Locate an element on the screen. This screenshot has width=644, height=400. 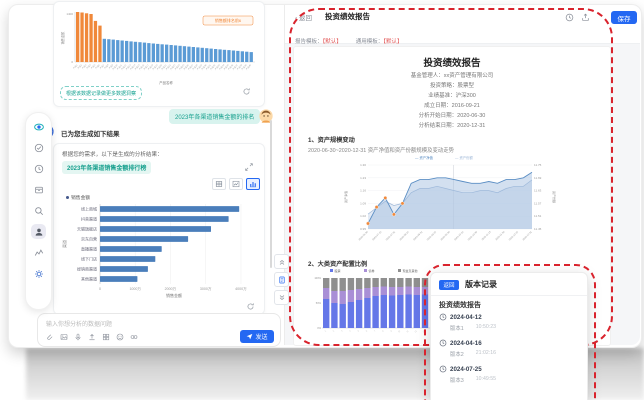
svg-text: 产品32 is located at coordinates (213, 66).